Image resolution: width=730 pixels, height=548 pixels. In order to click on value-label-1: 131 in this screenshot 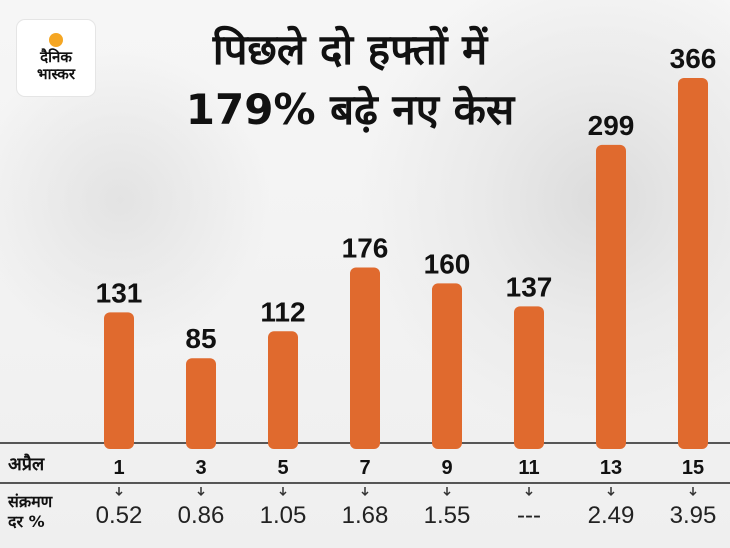, I will do `click(119, 292)`.